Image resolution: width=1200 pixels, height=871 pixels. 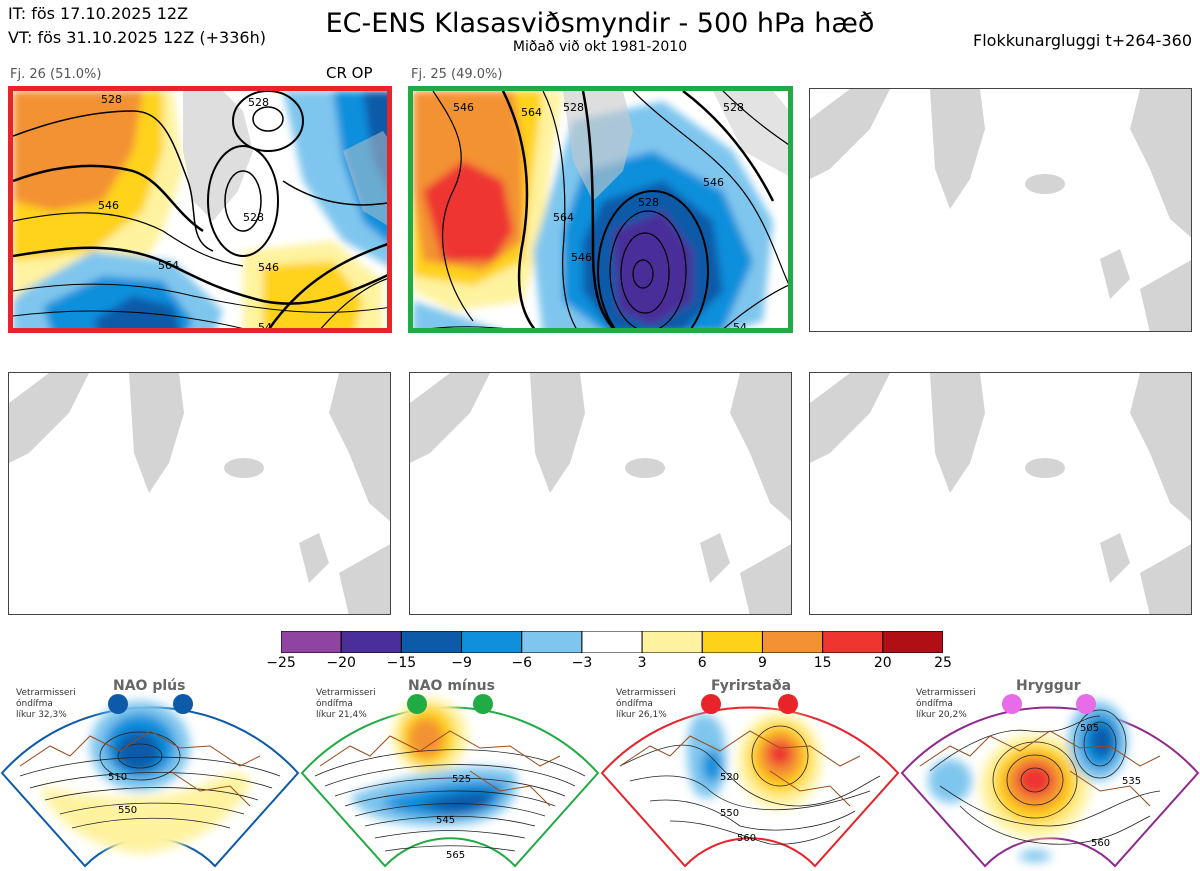 What do you see at coordinates (455, 855) in the screenshot?
I see `regime-contour-label: 565` at bounding box center [455, 855].